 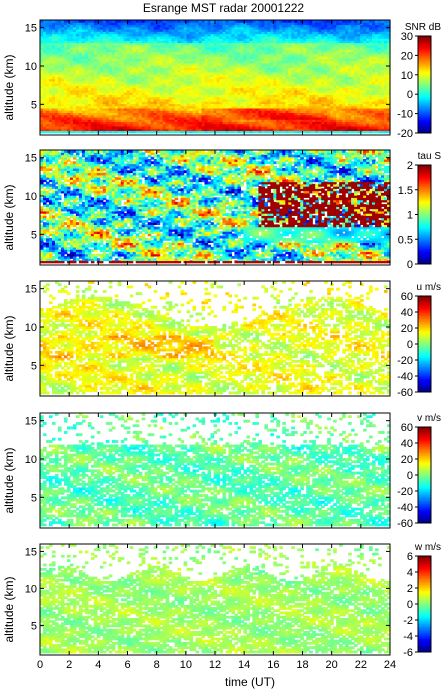 What do you see at coordinates (215, 470) in the screenshot?
I see `heatmap-v` at bounding box center [215, 470].